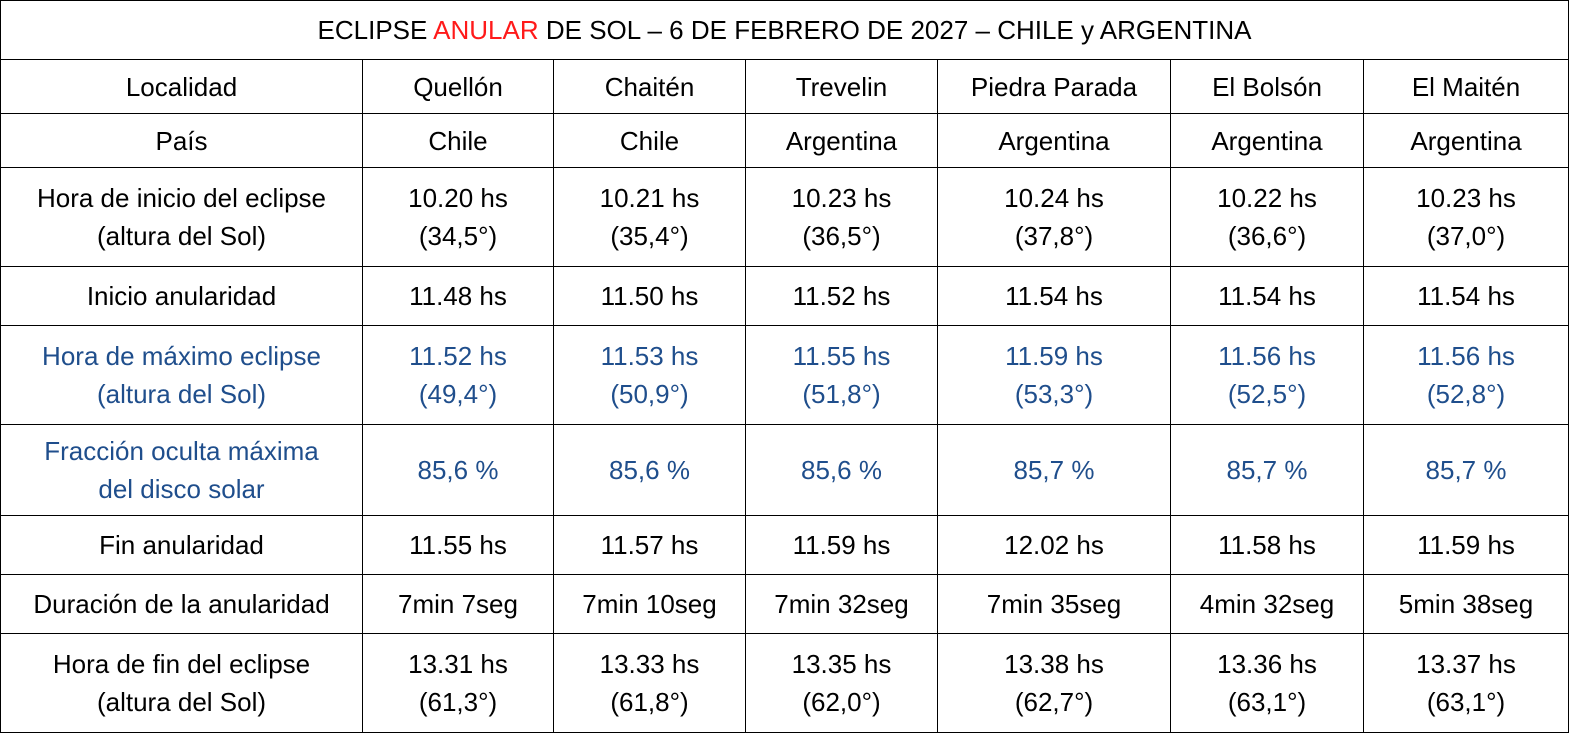 The image size is (1596, 753). Describe the element at coordinates (458, 683) in the screenshot. I see `table-cell: 13.31 hs (61,3°)` at that location.